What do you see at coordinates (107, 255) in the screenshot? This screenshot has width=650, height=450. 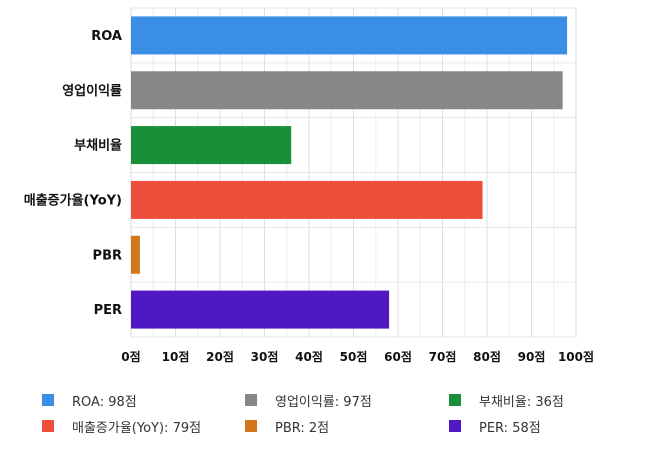 I see `category-label: PBR` at bounding box center [107, 255].